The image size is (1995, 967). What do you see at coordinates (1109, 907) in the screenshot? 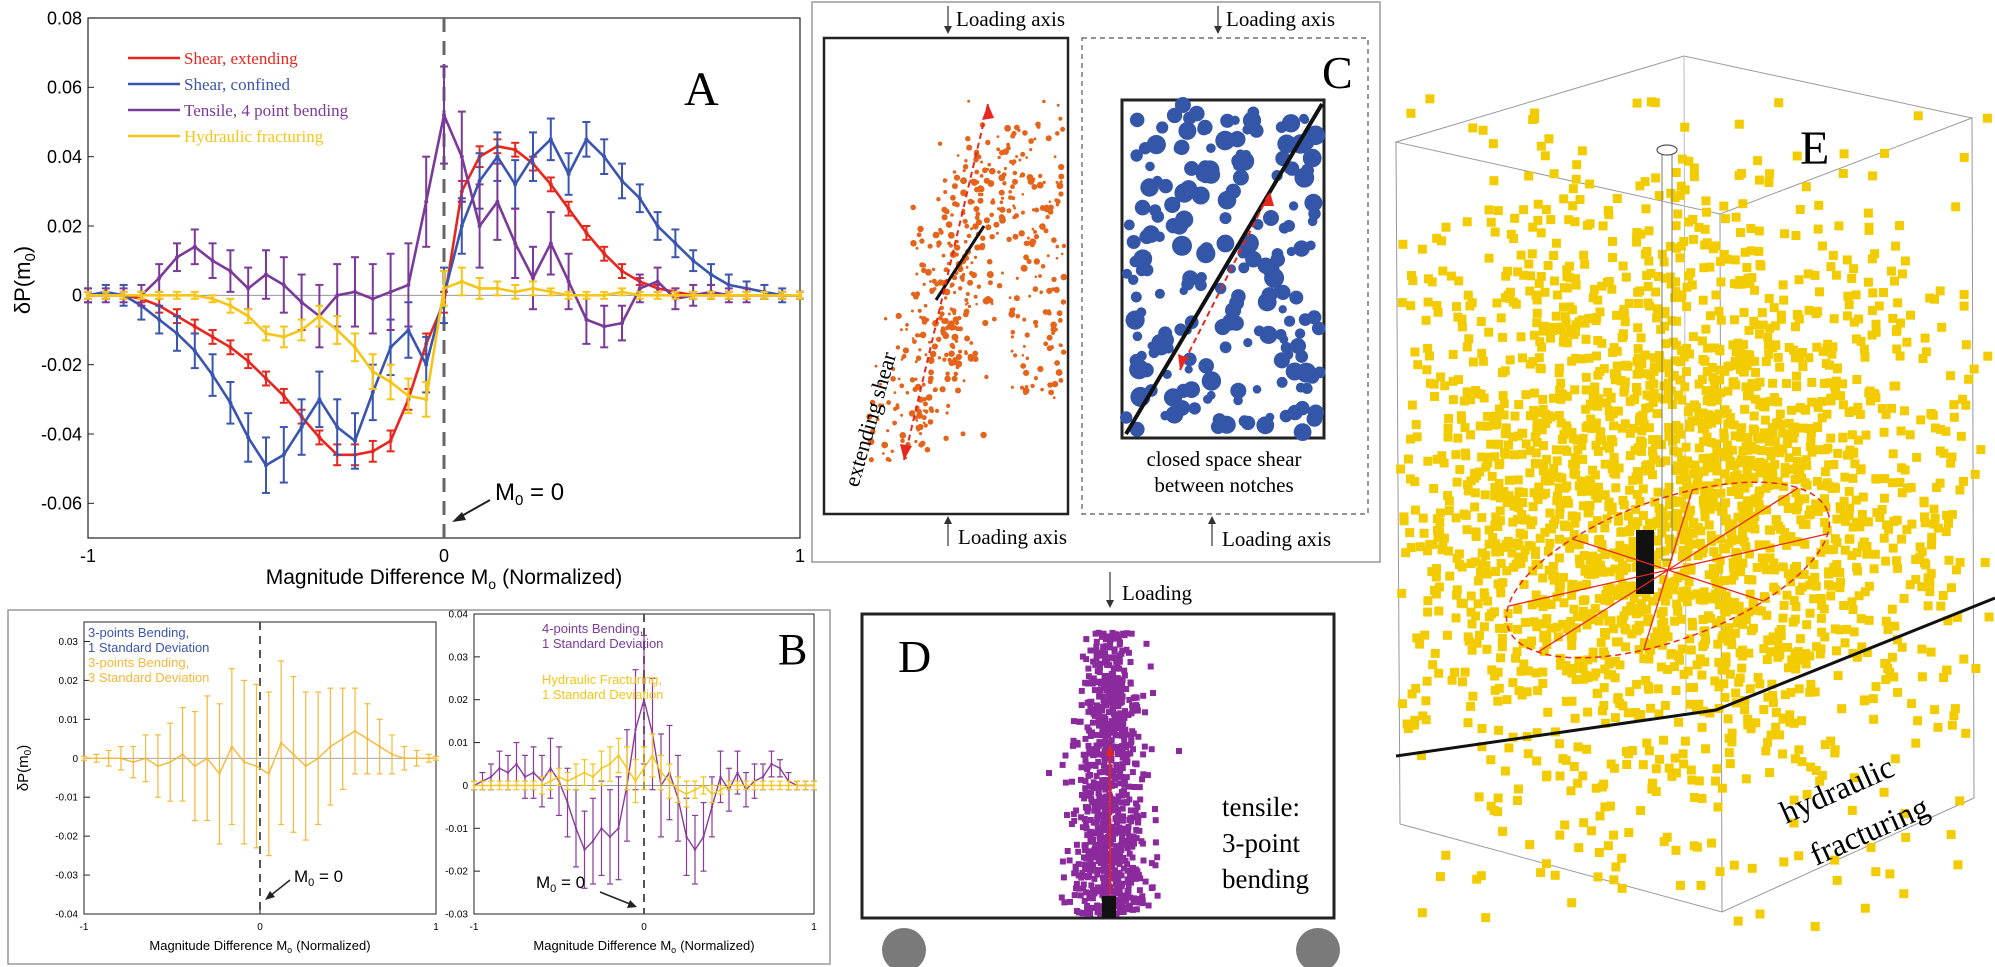
I see `panel-d-notch` at bounding box center [1109, 907].